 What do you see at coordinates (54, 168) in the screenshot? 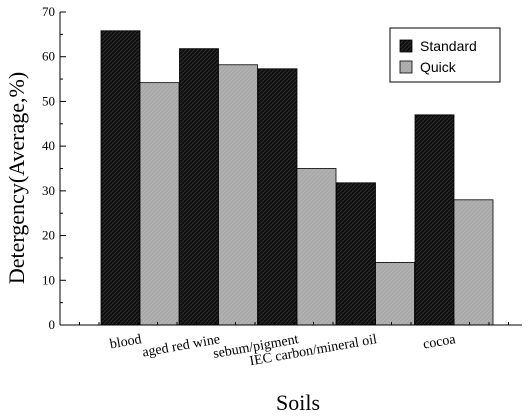
I see `y-axis: 0 10 20 30 40 50 60 70` at bounding box center [54, 168].